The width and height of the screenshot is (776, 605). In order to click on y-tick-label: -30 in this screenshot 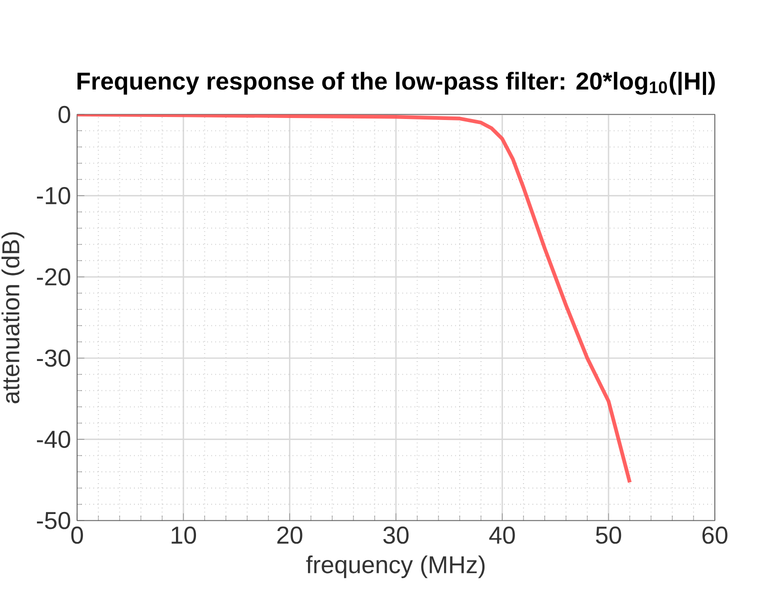, I will do `click(53, 358)`.